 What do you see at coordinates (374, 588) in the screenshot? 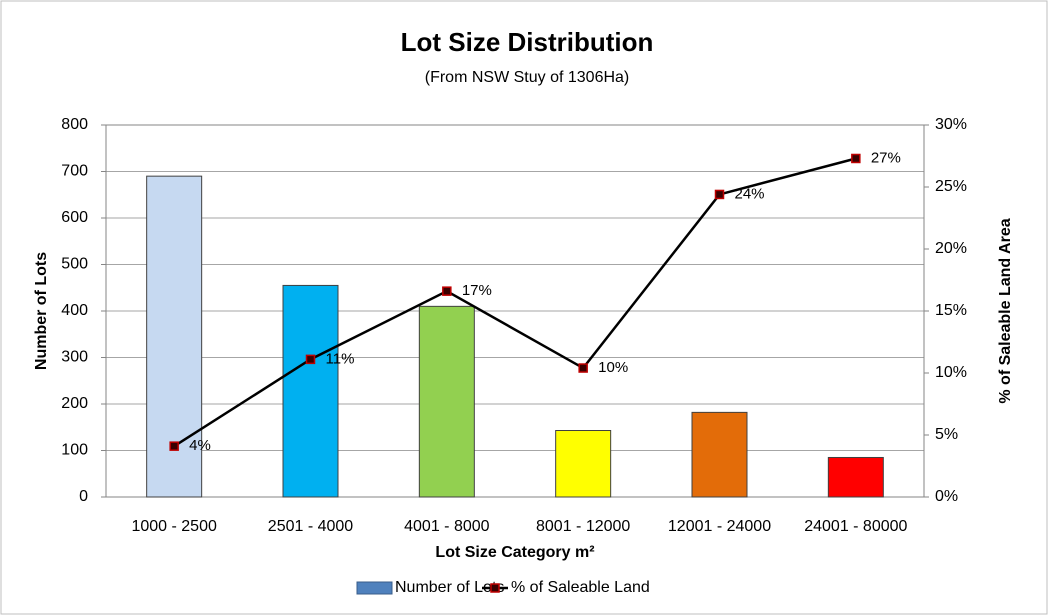
I see `legend-swatch` at bounding box center [374, 588].